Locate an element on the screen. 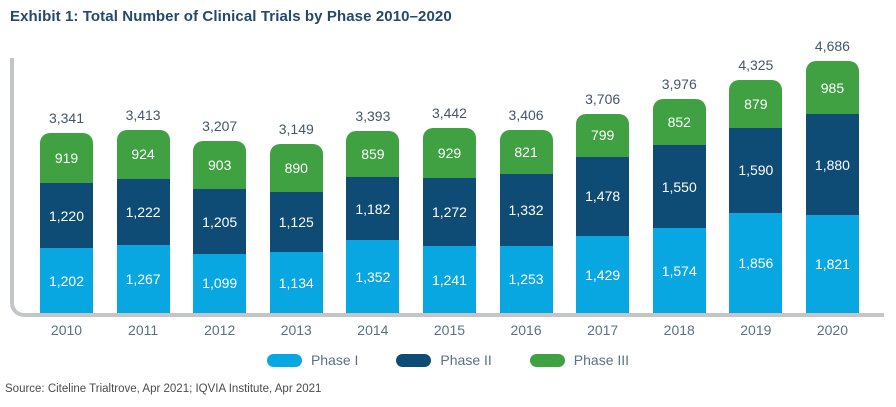 This screenshot has height=407, width=896. bar-2010: 3,341 919 1,220 1,202 is located at coordinates (66, 211).